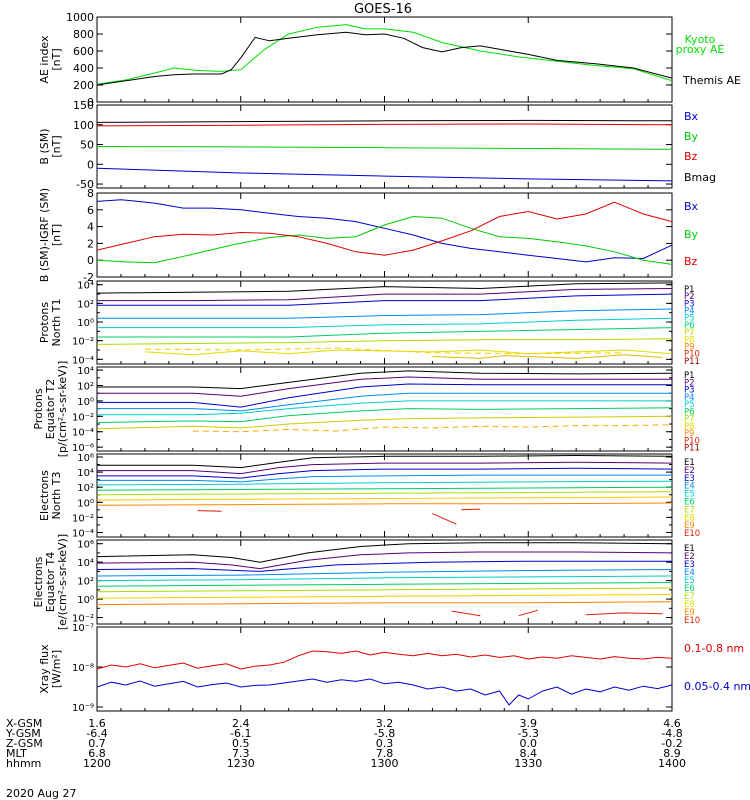 This screenshot has width=750, height=800. Describe the element at coordinates (83, 51) in the screenshot. I see `y-tick-label: 600` at that location.